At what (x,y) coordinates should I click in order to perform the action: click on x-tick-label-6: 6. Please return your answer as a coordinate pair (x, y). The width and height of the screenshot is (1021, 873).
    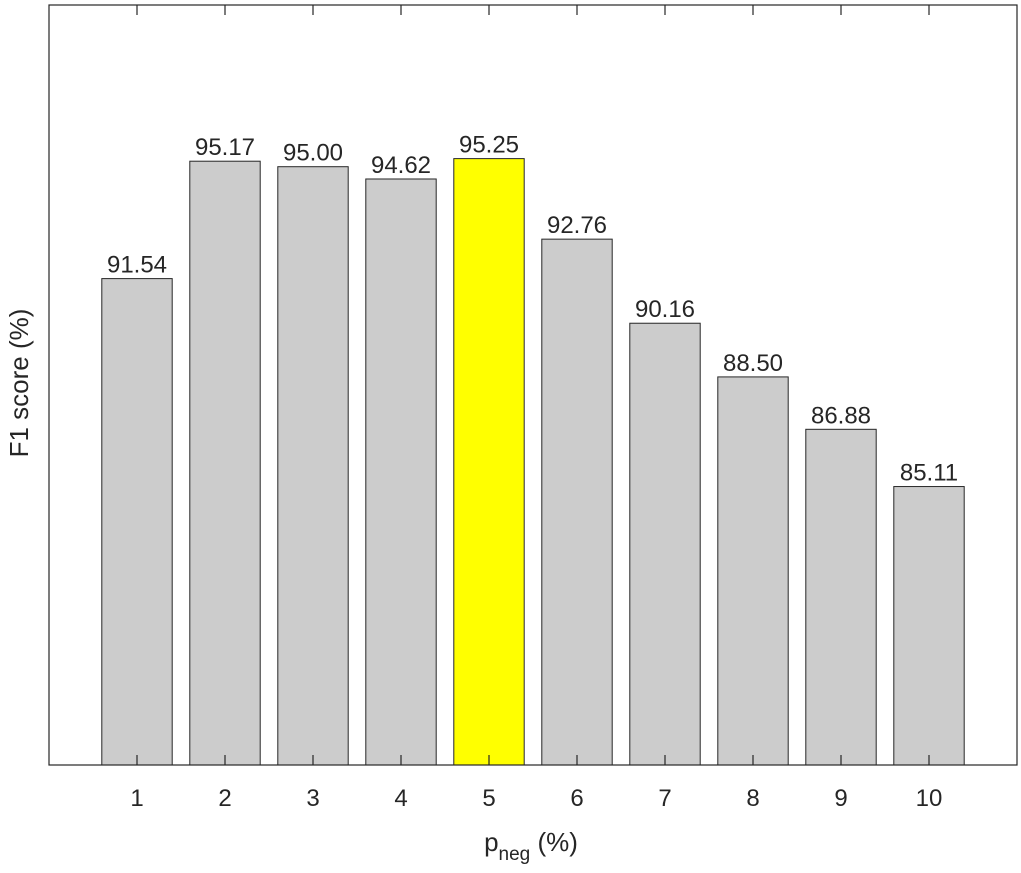
    Looking at the image, I should click on (576, 798).